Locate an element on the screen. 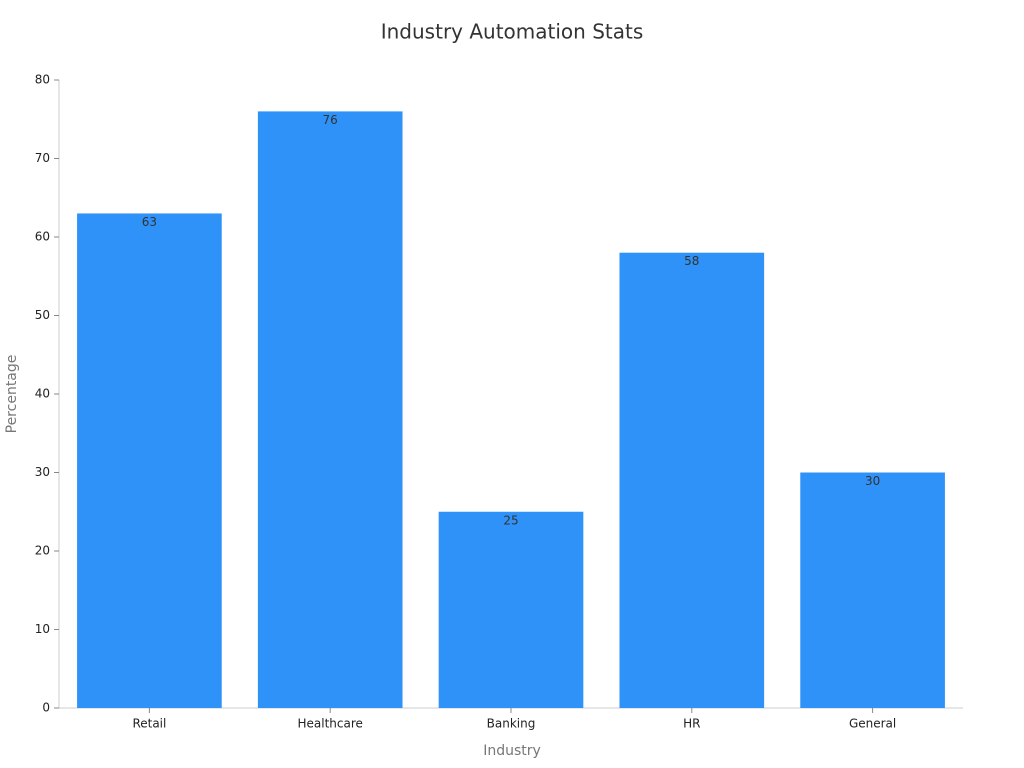  value-label: 63 is located at coordinates (149, 222).